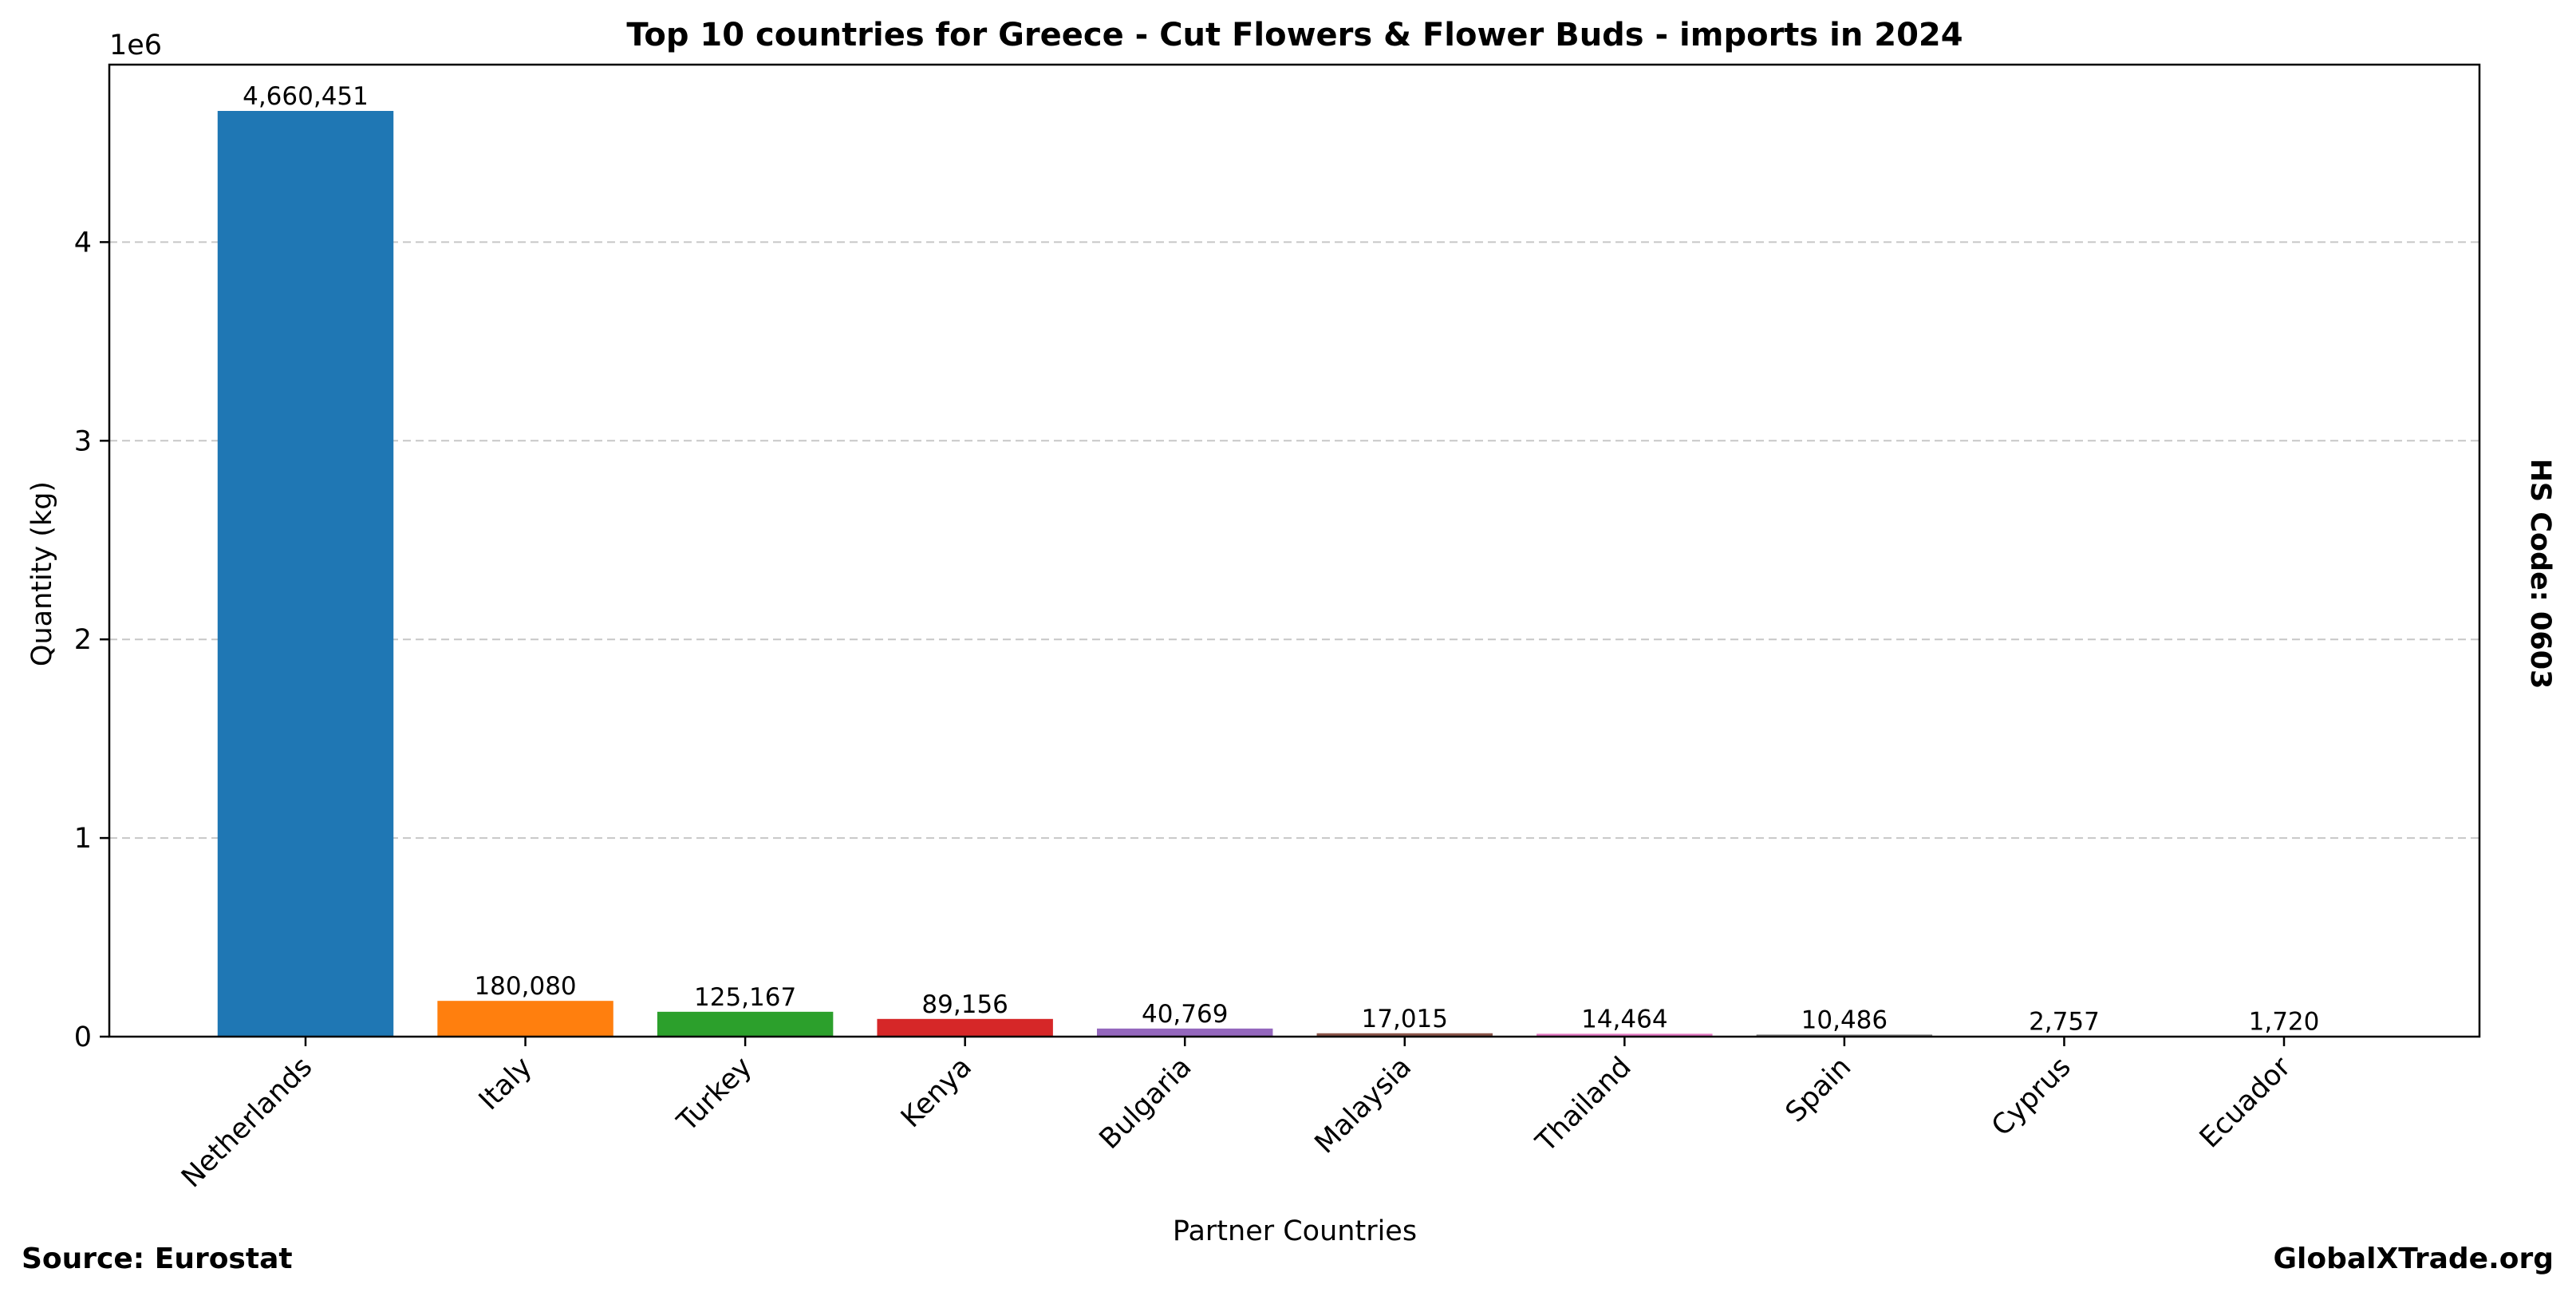 This screenshot has height=1296, width=2576. What do you see at coordinates (2031, 1097) in the screenshot?
I see `x-tick-label: Cyprus` at bounding box center [2031, 1097].